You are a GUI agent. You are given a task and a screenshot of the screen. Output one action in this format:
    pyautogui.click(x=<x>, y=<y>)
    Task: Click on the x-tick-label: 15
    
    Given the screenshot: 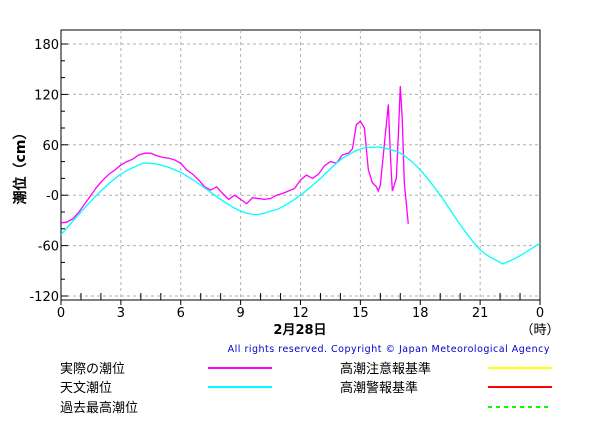 What is the action you would take?
    pyautogui.click(x=360, y=313)
    